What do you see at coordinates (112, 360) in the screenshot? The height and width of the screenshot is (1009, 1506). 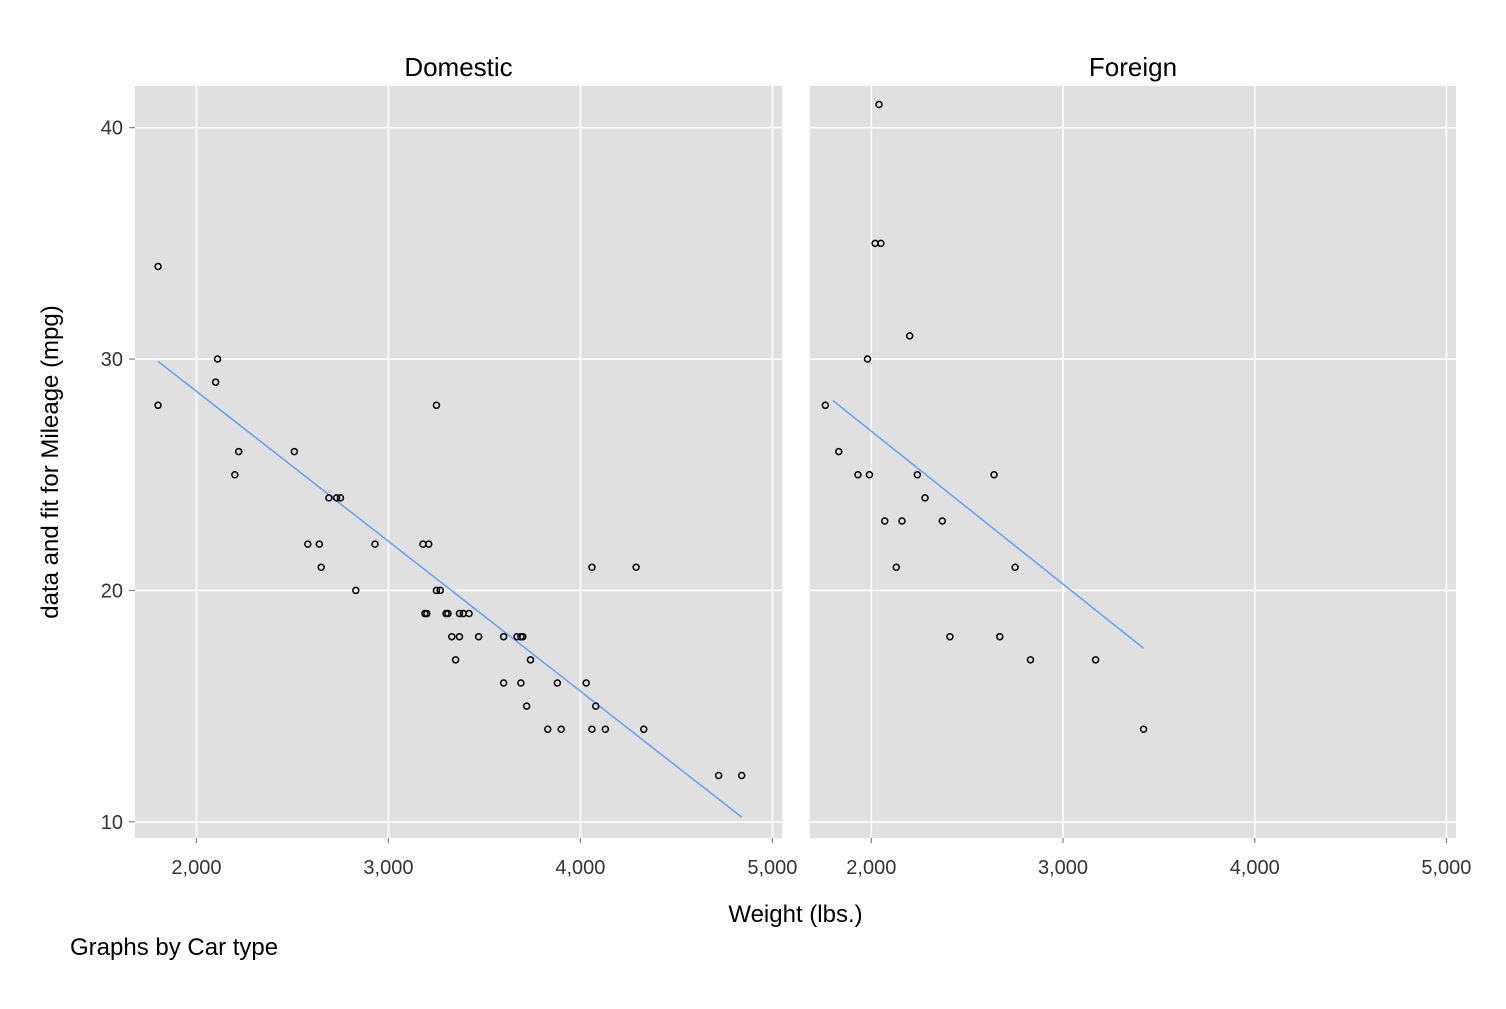 I see `y-tick-label: 30` at bounding box center [112, 360].